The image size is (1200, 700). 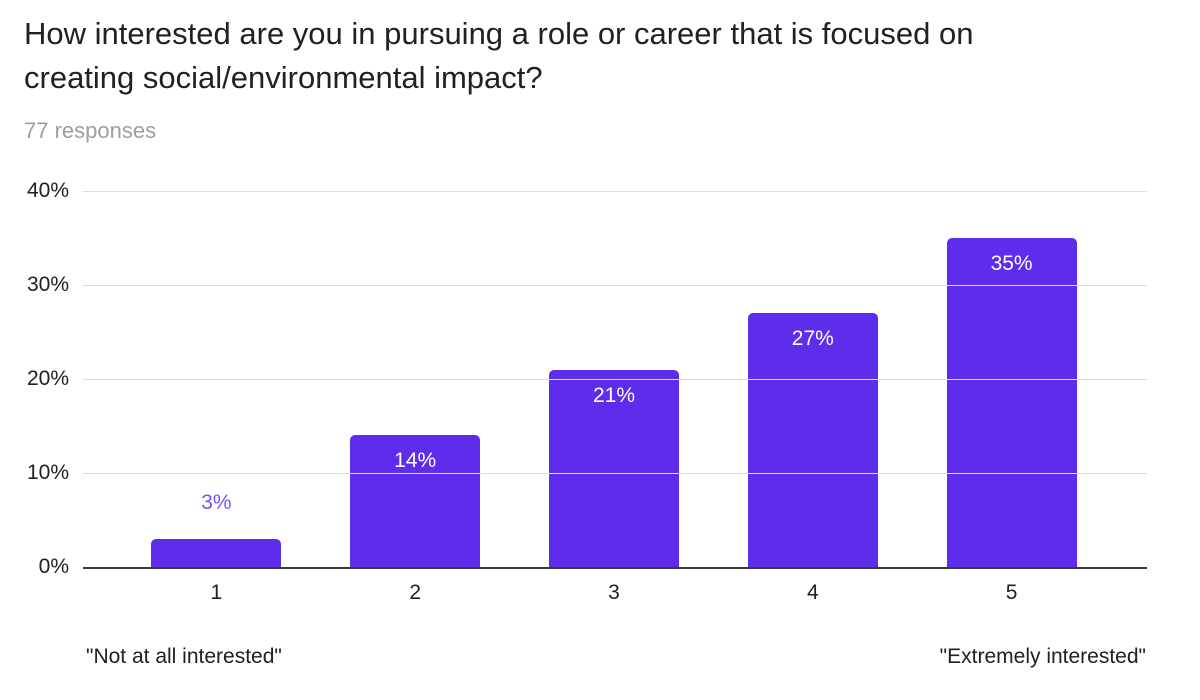 What do you see at coordinates (812, 440) in the screenshot?
I see `bar-4: 27%` at bounding box center [812, 440].